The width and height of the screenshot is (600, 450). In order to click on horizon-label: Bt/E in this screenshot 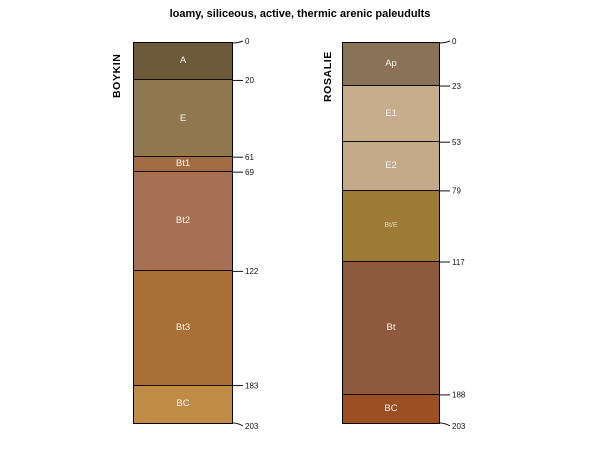, I will do `click(391, 226)`.